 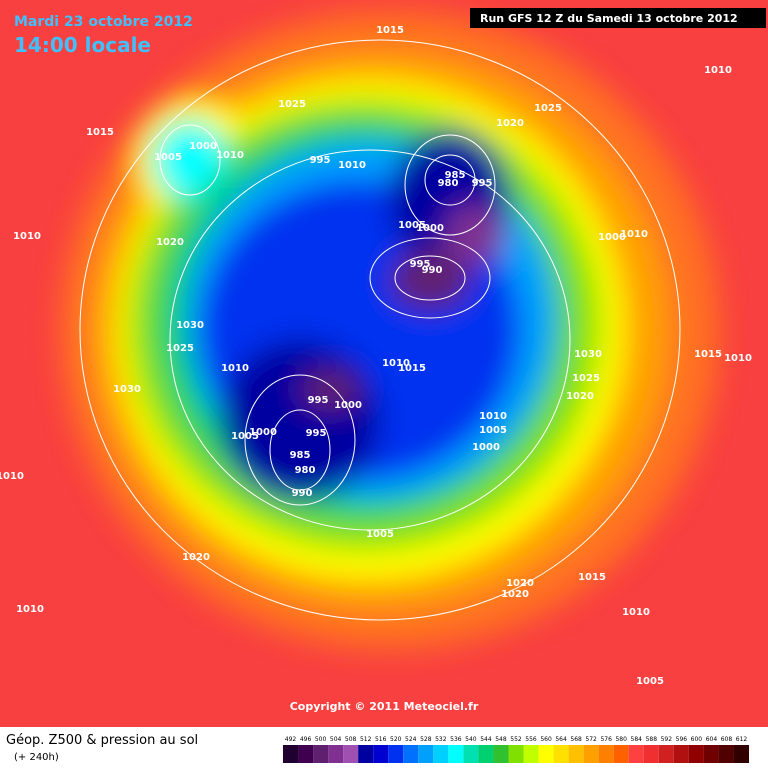 I want to click on legend-label: 568, so click(x=576, y=739).